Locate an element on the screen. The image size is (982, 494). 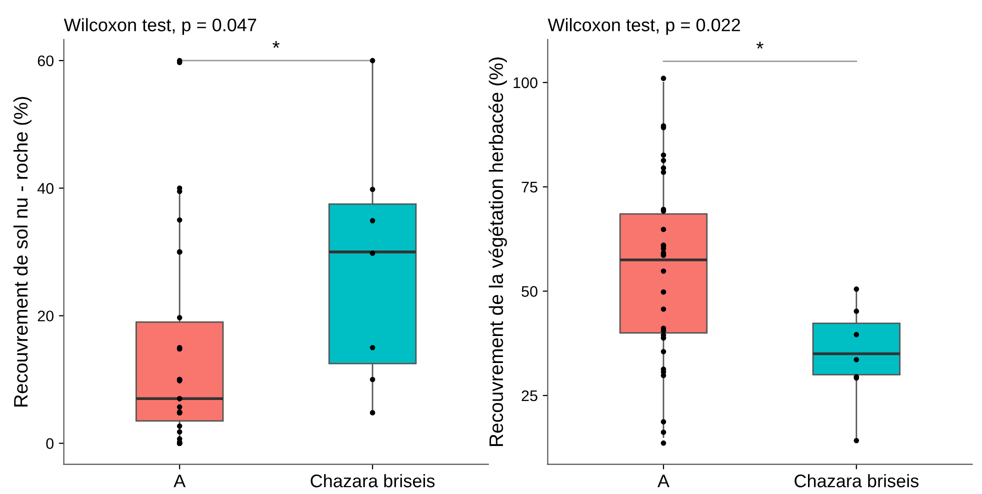
y-axis-title: Recouvrement de sol nu - roche (%) is located at coordinates (22, 251).